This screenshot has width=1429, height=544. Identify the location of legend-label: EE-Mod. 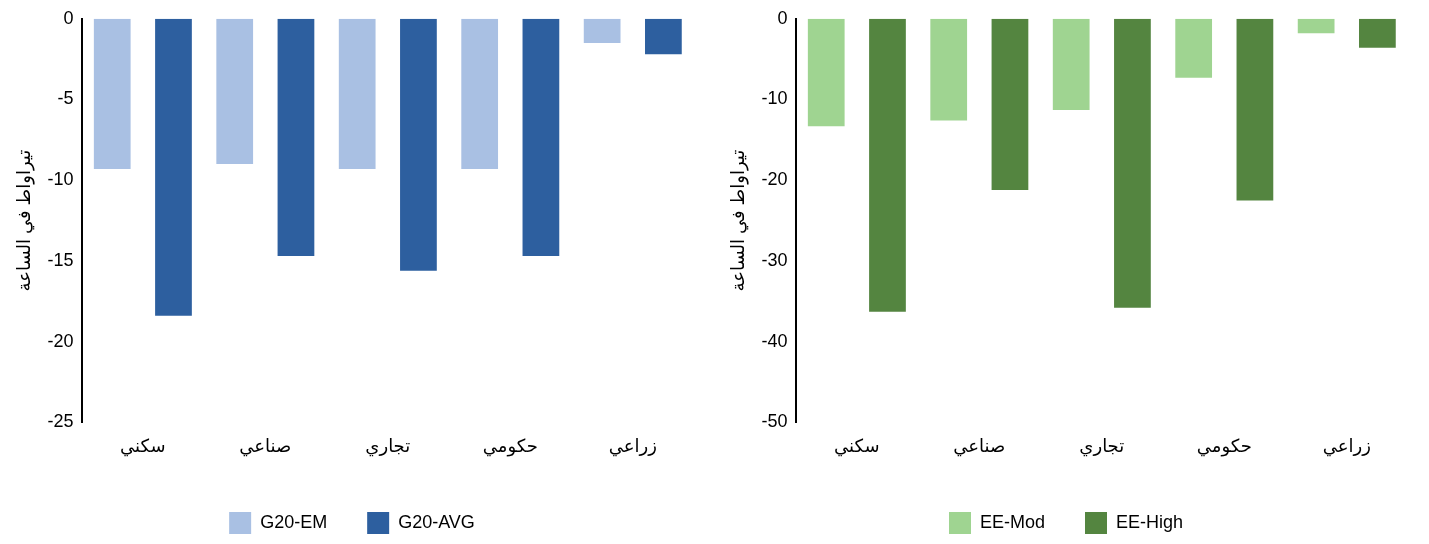
(1012, 521).